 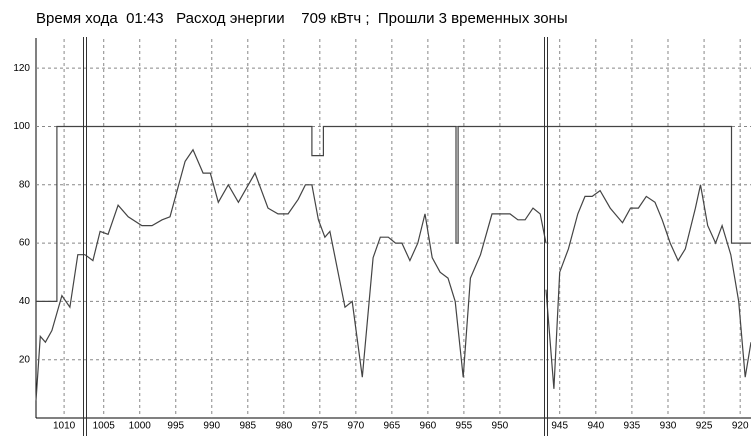 What do you see at coordinates (140, 426) in the screenshot?
I see `x-tick-label: 1000` at bounding box center [140, 426].